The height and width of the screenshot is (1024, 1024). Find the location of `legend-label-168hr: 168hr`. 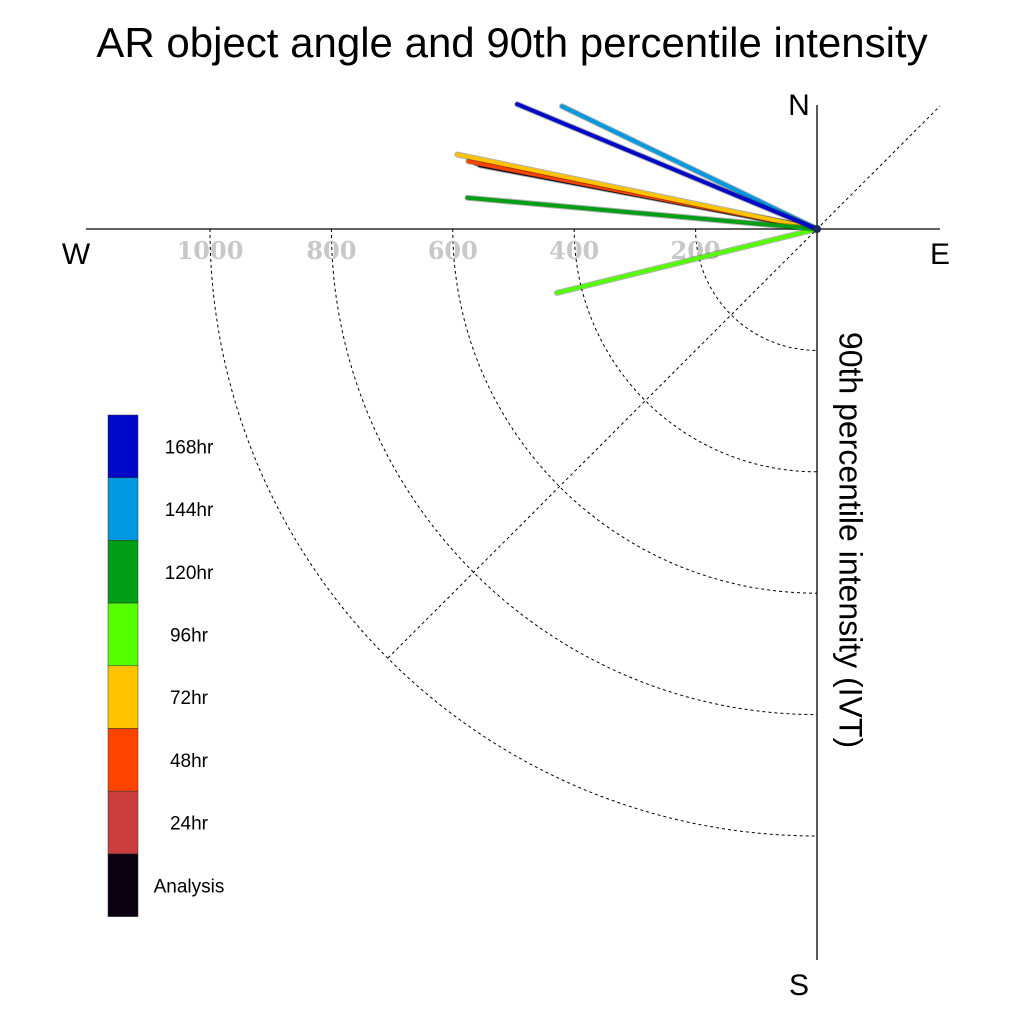

legend-label-168hr: 168hr is located at coordinates (189, 447).